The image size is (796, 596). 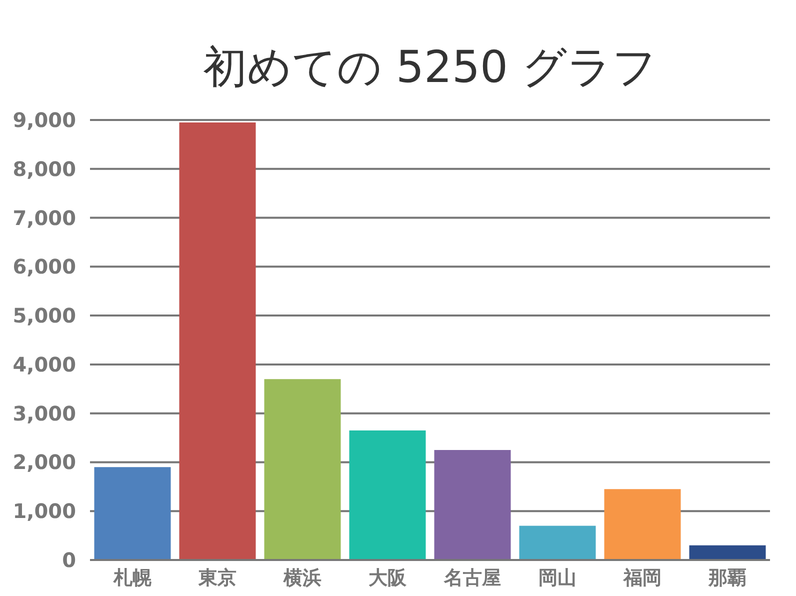 What do you see at coordinates (217, 578) in the screenshot?
I see `x-tick-label: 東京` at bounding box center [217, 578].